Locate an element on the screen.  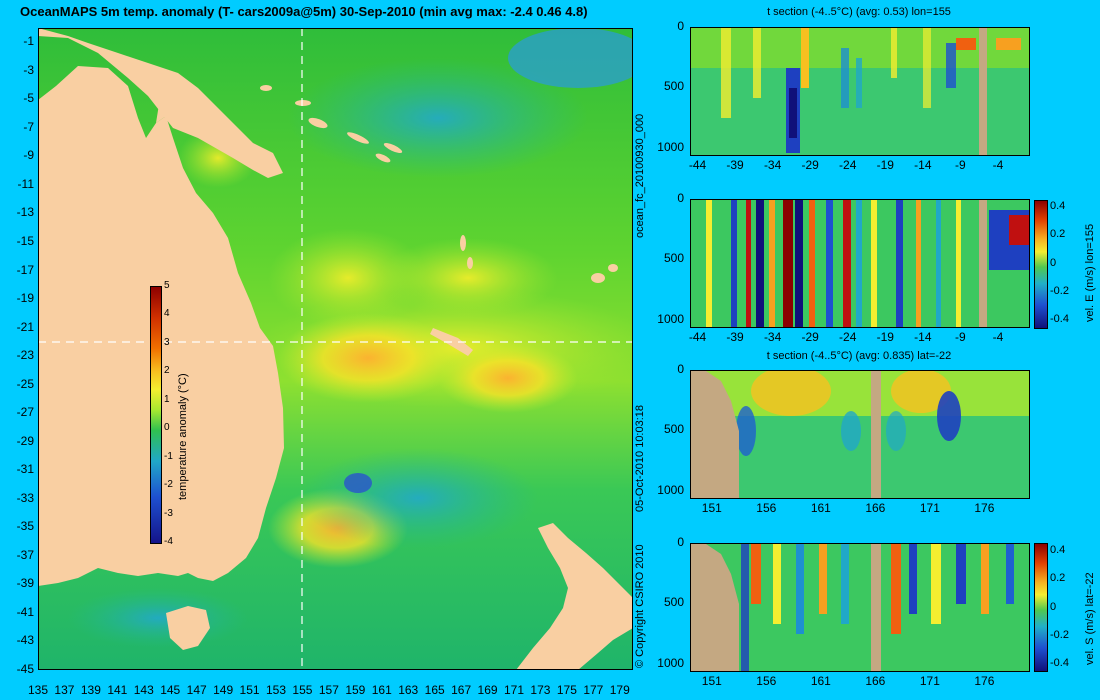
map-y-tick-label: -41 is located at coordinates (25, 611).